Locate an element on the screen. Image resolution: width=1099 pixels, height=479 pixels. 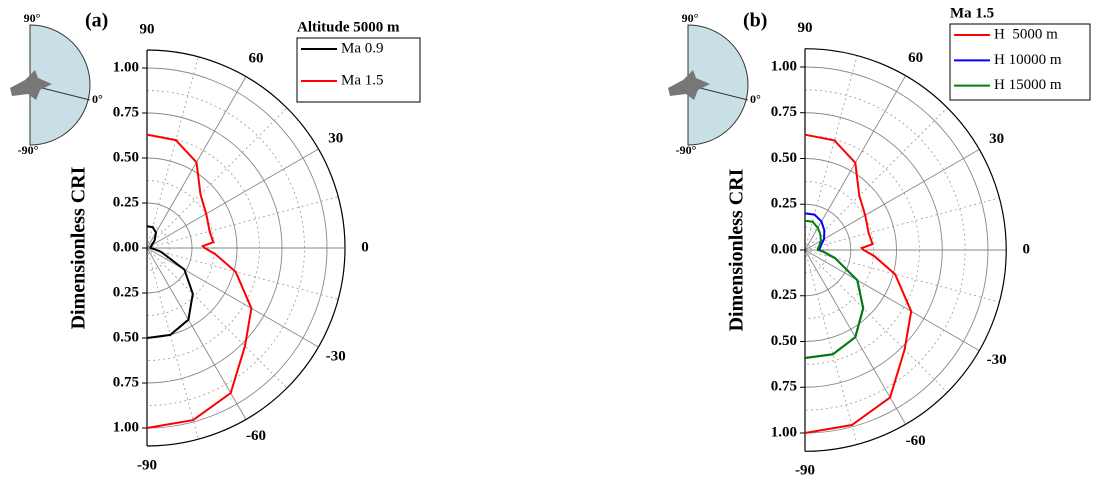
legend-label: H 15000 m is located at coordinates (1028, 85).